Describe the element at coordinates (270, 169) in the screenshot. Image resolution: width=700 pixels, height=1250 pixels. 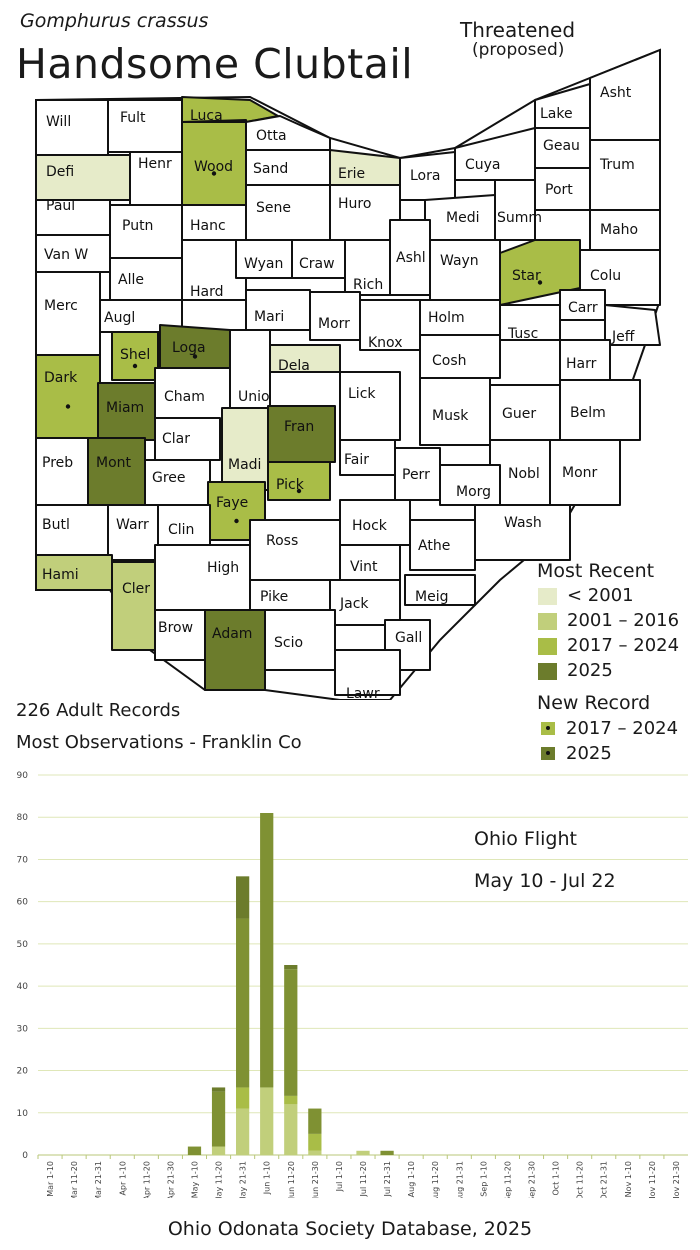
I see `county-label-sand: Sand` at that location.